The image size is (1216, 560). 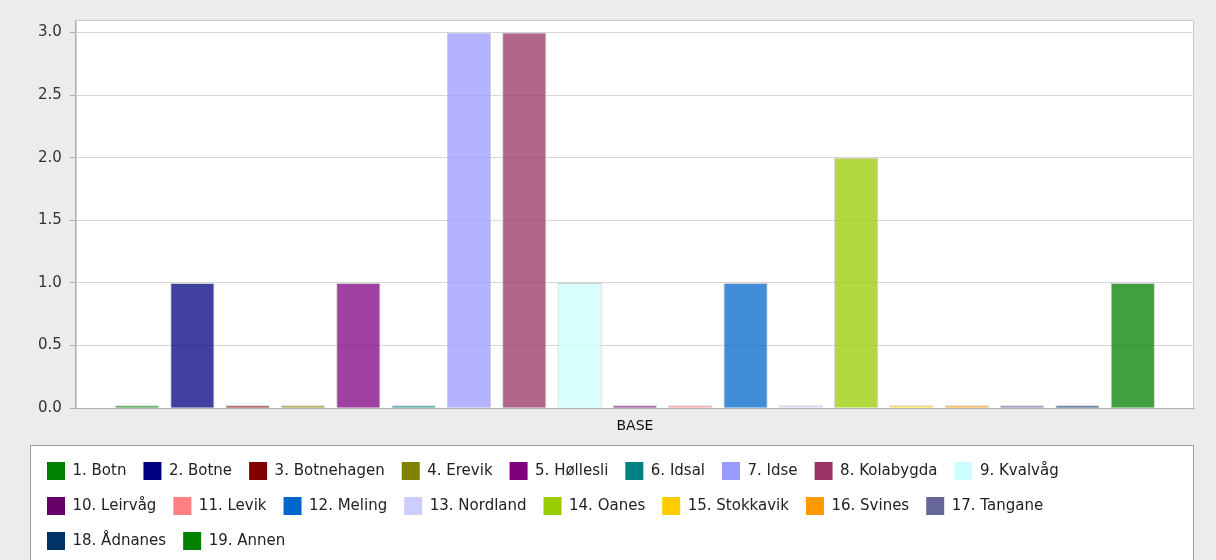 What do you see at coordinates (114, 504) in the screenshot?
I see `legend-label: 10. Leirvåg` at bounding box center [114, 504].